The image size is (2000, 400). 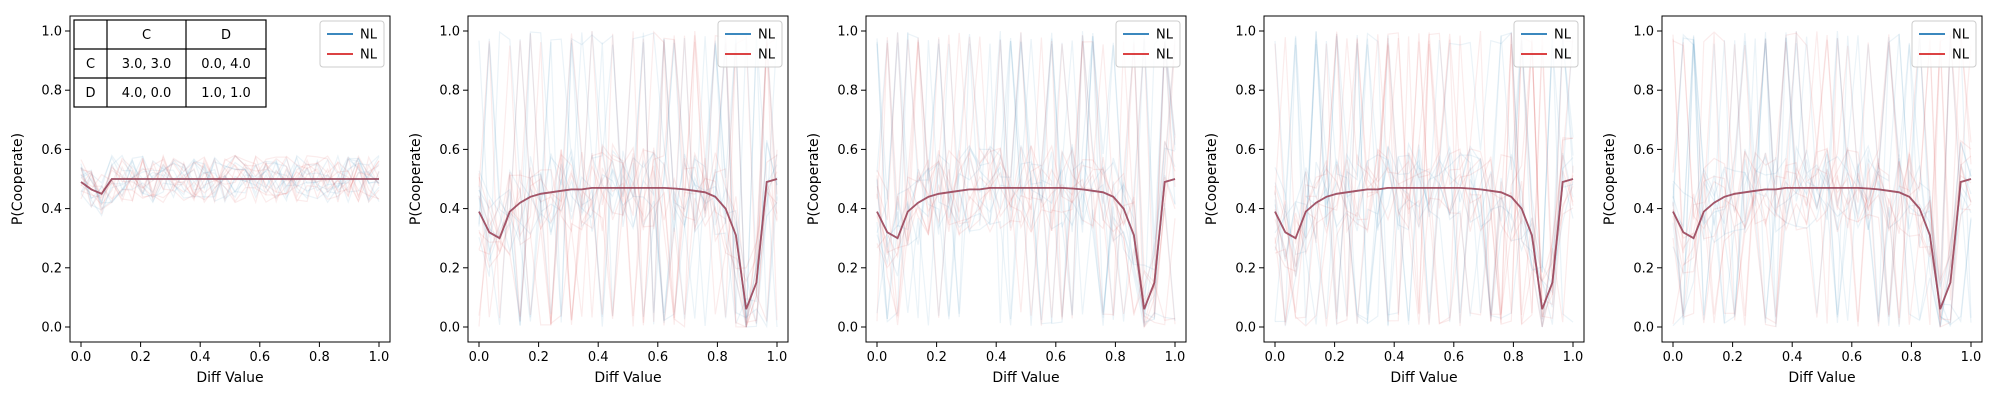 What do you see at coordinates (226, 93) in the screenshot?
I see `table-cell: 1.0, 1.0` at bounding box center [226, 93].